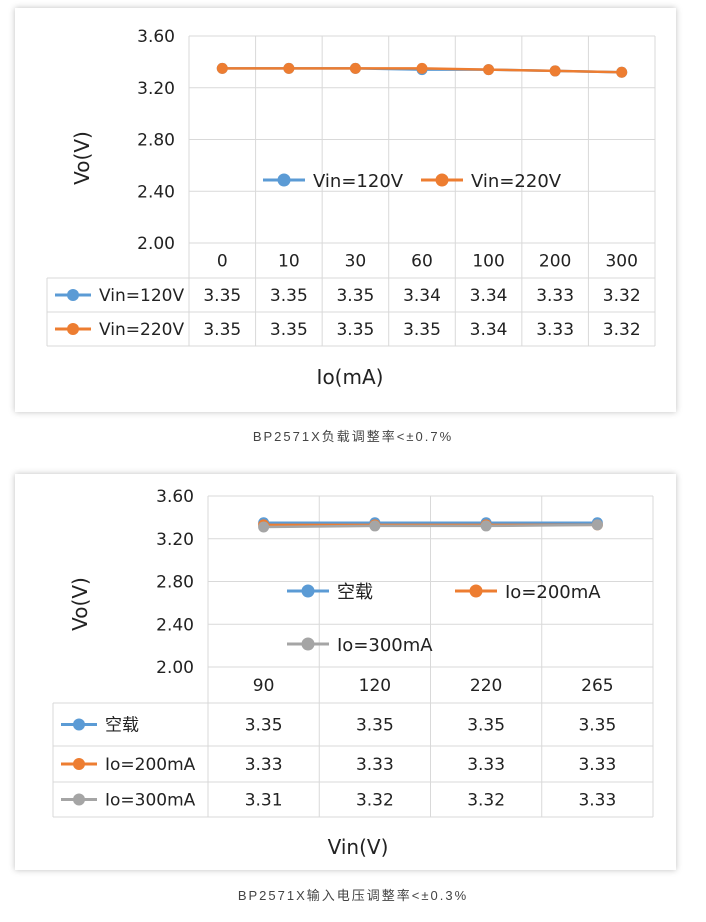 This screenshot has width=706, height=922. I want to click on x-category-label: 90, so click(264, 686).